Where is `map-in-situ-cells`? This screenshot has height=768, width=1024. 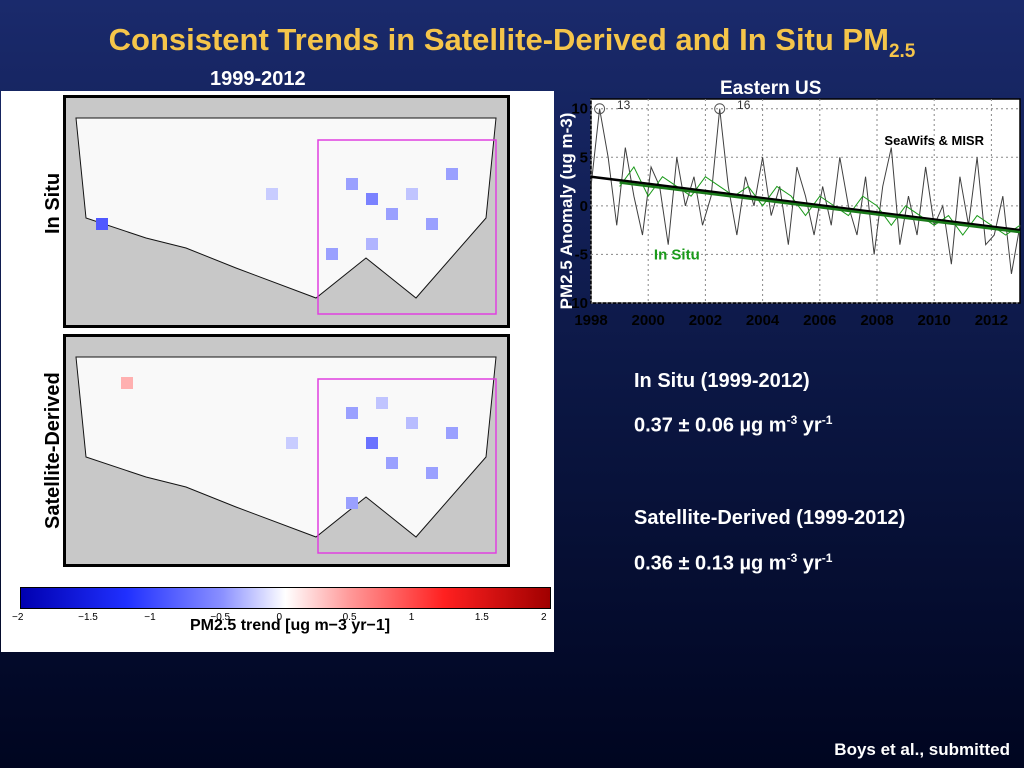
map-in-situ-cells is located at coordinates (277, 214).